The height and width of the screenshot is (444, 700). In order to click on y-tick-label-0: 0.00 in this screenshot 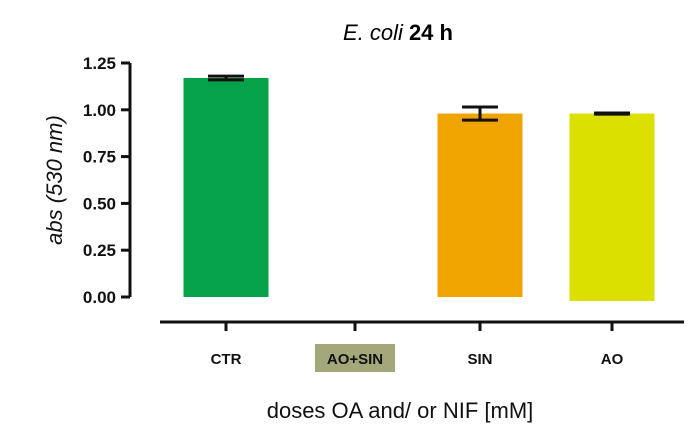, I will do `click(99, 297)`.